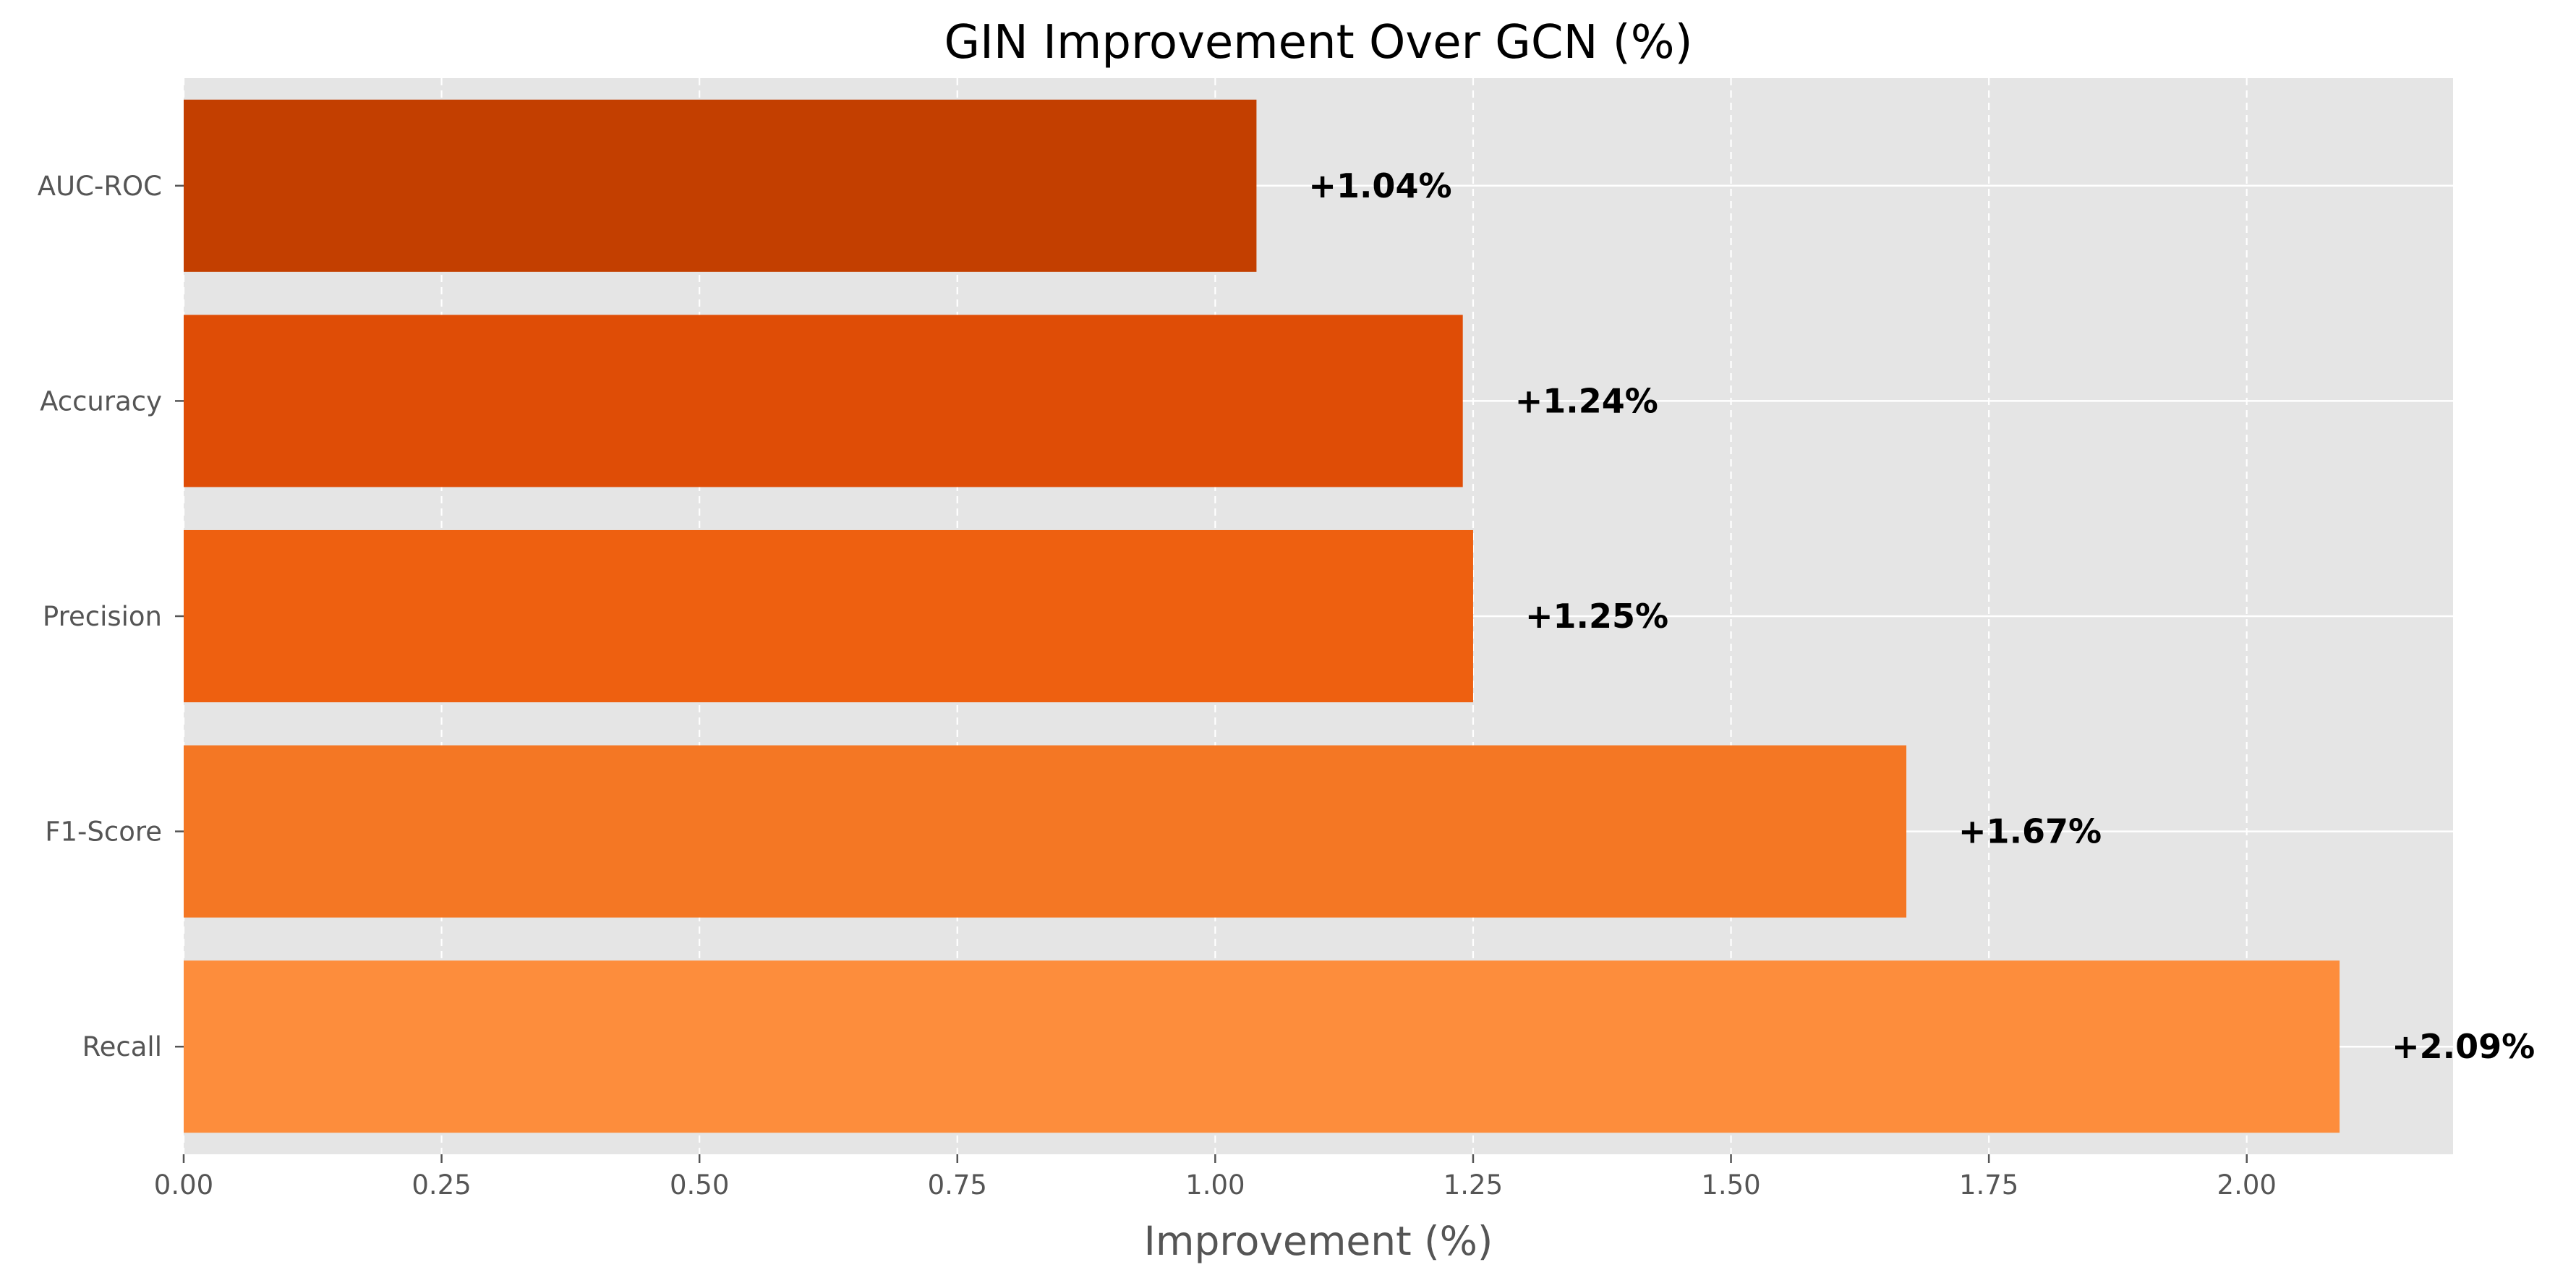  What do you see at coordinates (1215, 1185) in the screenshot?
I see `x-tick-label: 1.00` at bounding box center [1215, 1185].